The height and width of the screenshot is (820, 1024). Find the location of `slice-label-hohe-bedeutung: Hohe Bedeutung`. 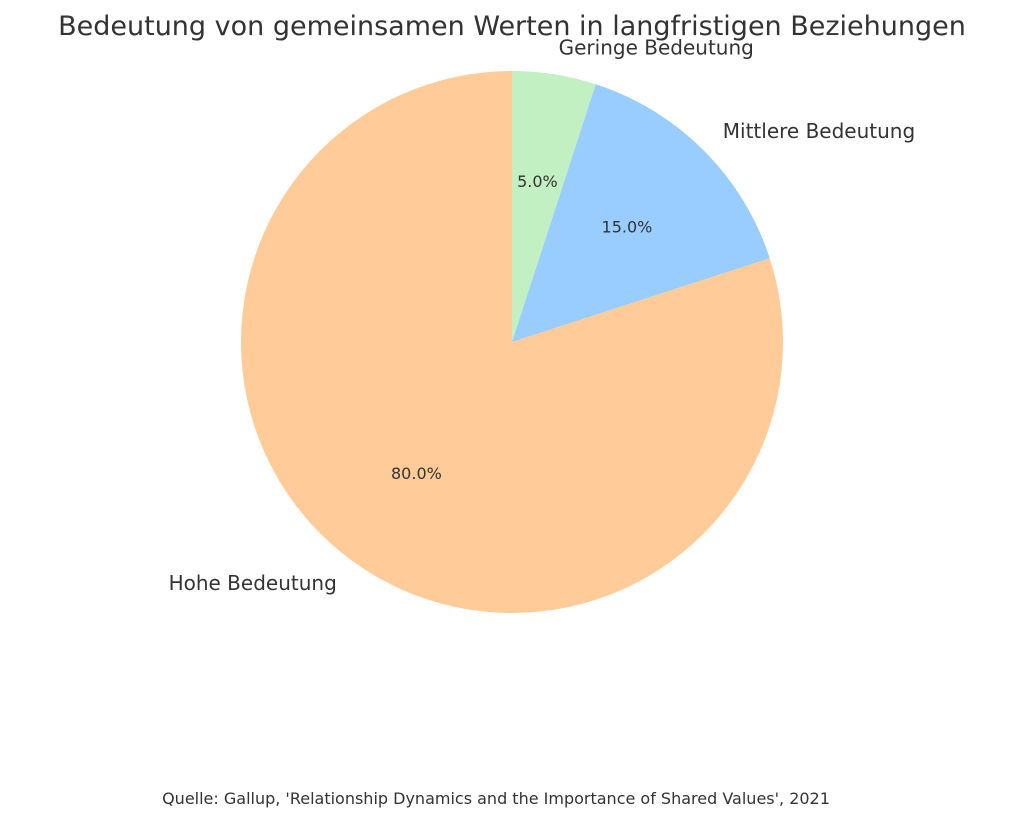

slice-label-hohe-bedeutung: Hohe Bedeutung is located at coordinates (253, 583).